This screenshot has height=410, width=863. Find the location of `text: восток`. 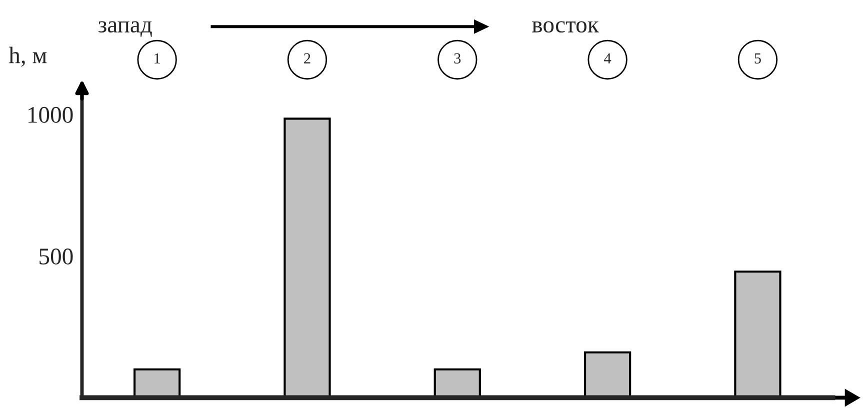

text: восток is located at coordinates (565, 27).